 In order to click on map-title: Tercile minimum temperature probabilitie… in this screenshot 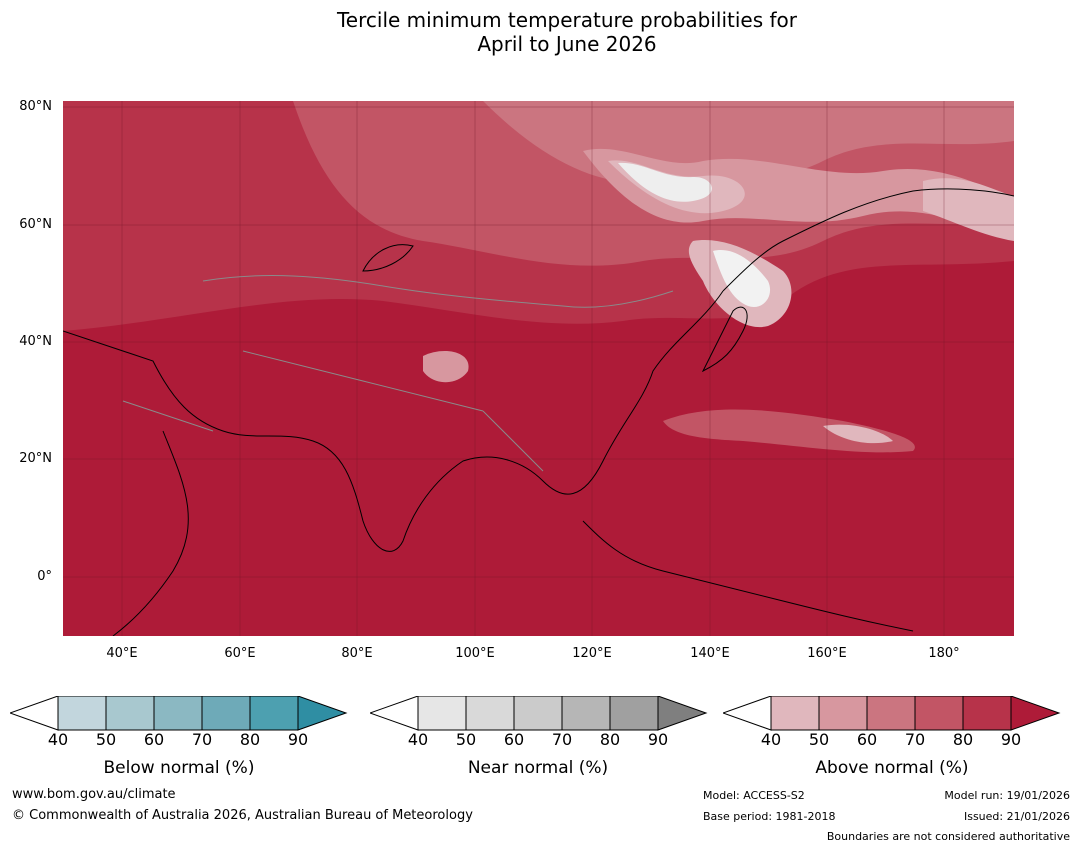, I will do `click(540, 32)`.